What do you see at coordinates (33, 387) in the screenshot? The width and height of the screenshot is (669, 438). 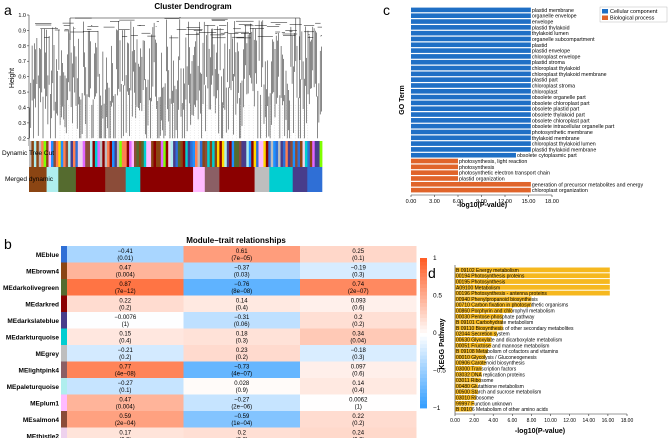 I see `module-row-label: MEpaleturquoise` at bounding box center [33, 387].